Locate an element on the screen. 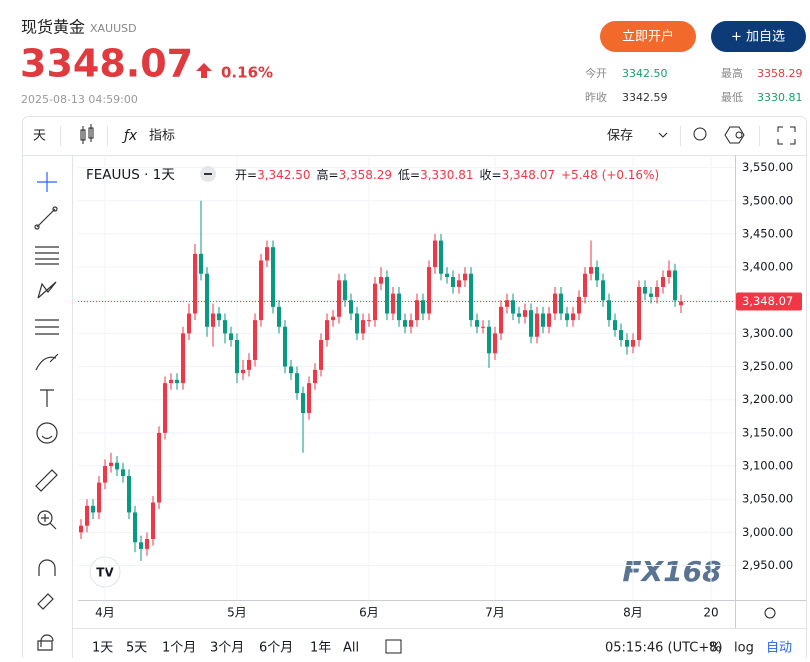 This screenshot has height=662, width=810. watchlist-label: + 加自选 is located at coordinates (758, 37).